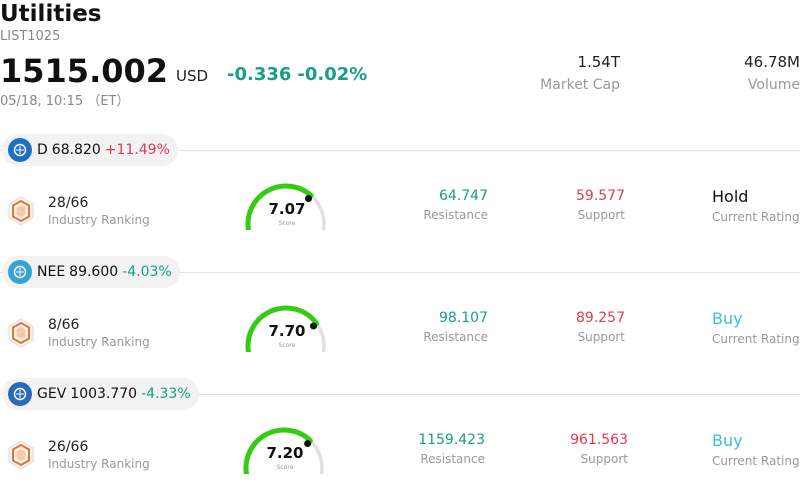 The image size is (800, 488). I want to click on resistance-value: 98.107, so click(463, 318).